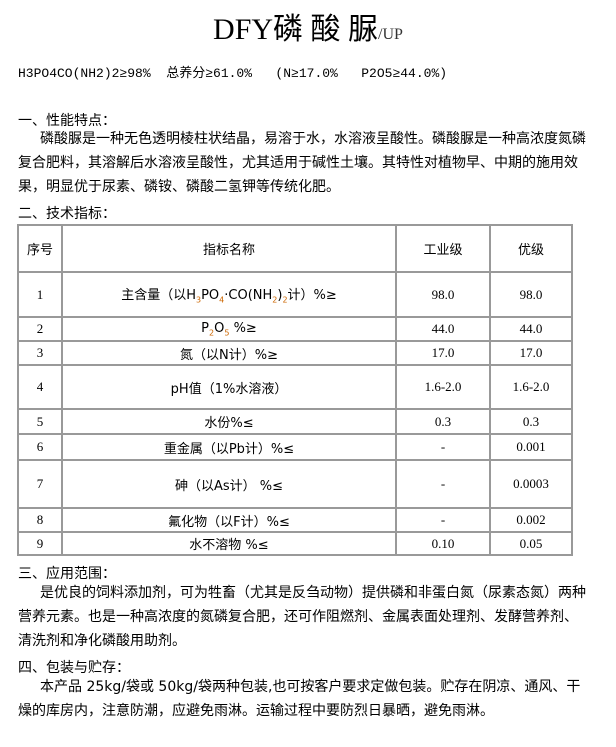 The height and width of the screenshot is (747, 616). I want to click on name-segment: 4, so click(222, 300).